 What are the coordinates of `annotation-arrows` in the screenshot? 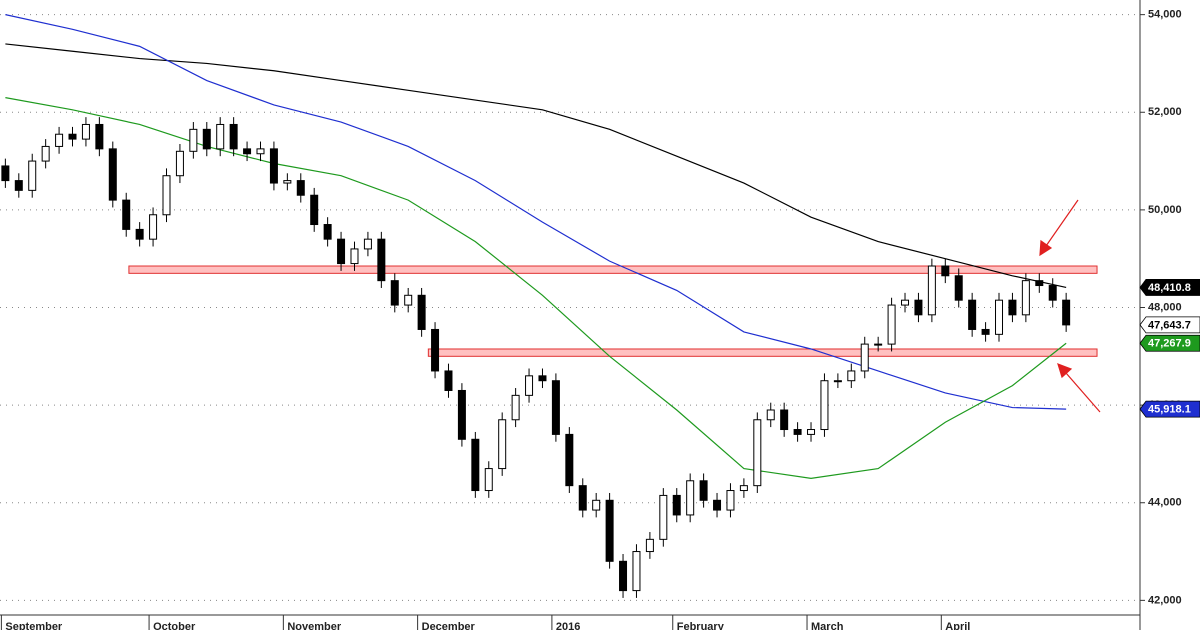 It's located at (1070, 306).